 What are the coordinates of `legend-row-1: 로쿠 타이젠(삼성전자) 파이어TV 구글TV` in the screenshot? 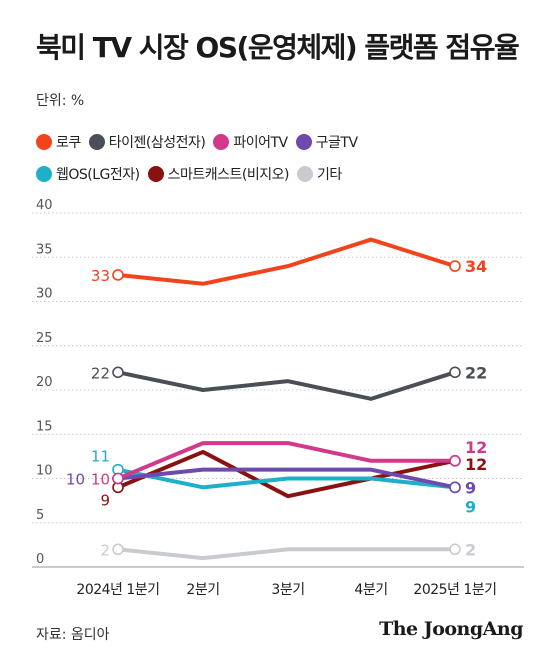 It's located at (286, 142).